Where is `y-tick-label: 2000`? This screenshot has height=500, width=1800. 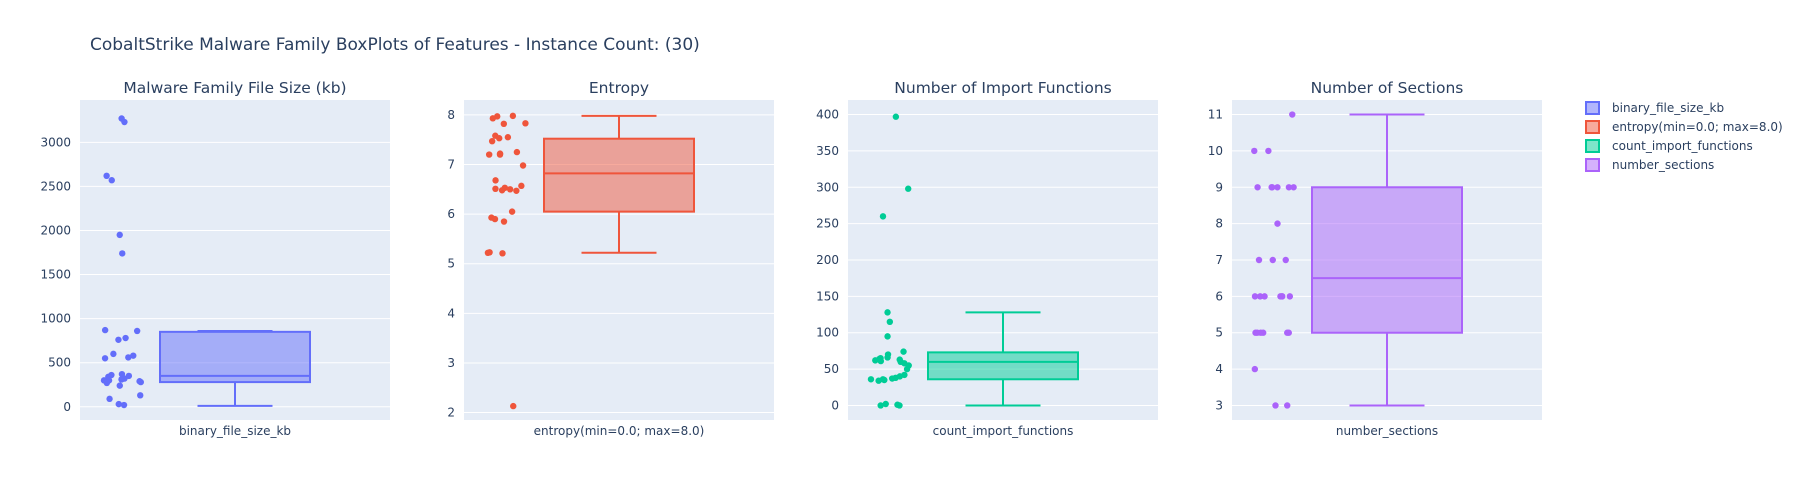 y-tick-label: 2000 is located at coordinates (55, 230).